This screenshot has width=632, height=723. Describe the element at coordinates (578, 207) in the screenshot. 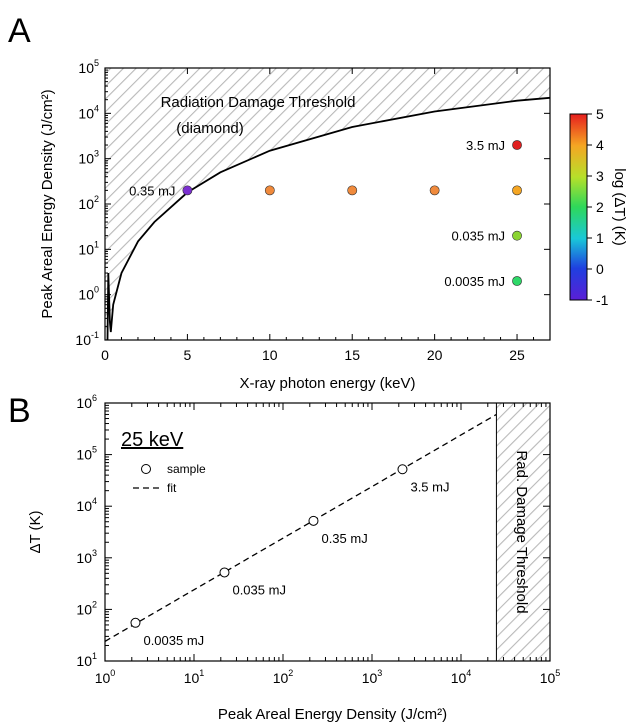

I see `colorbar` at that location.